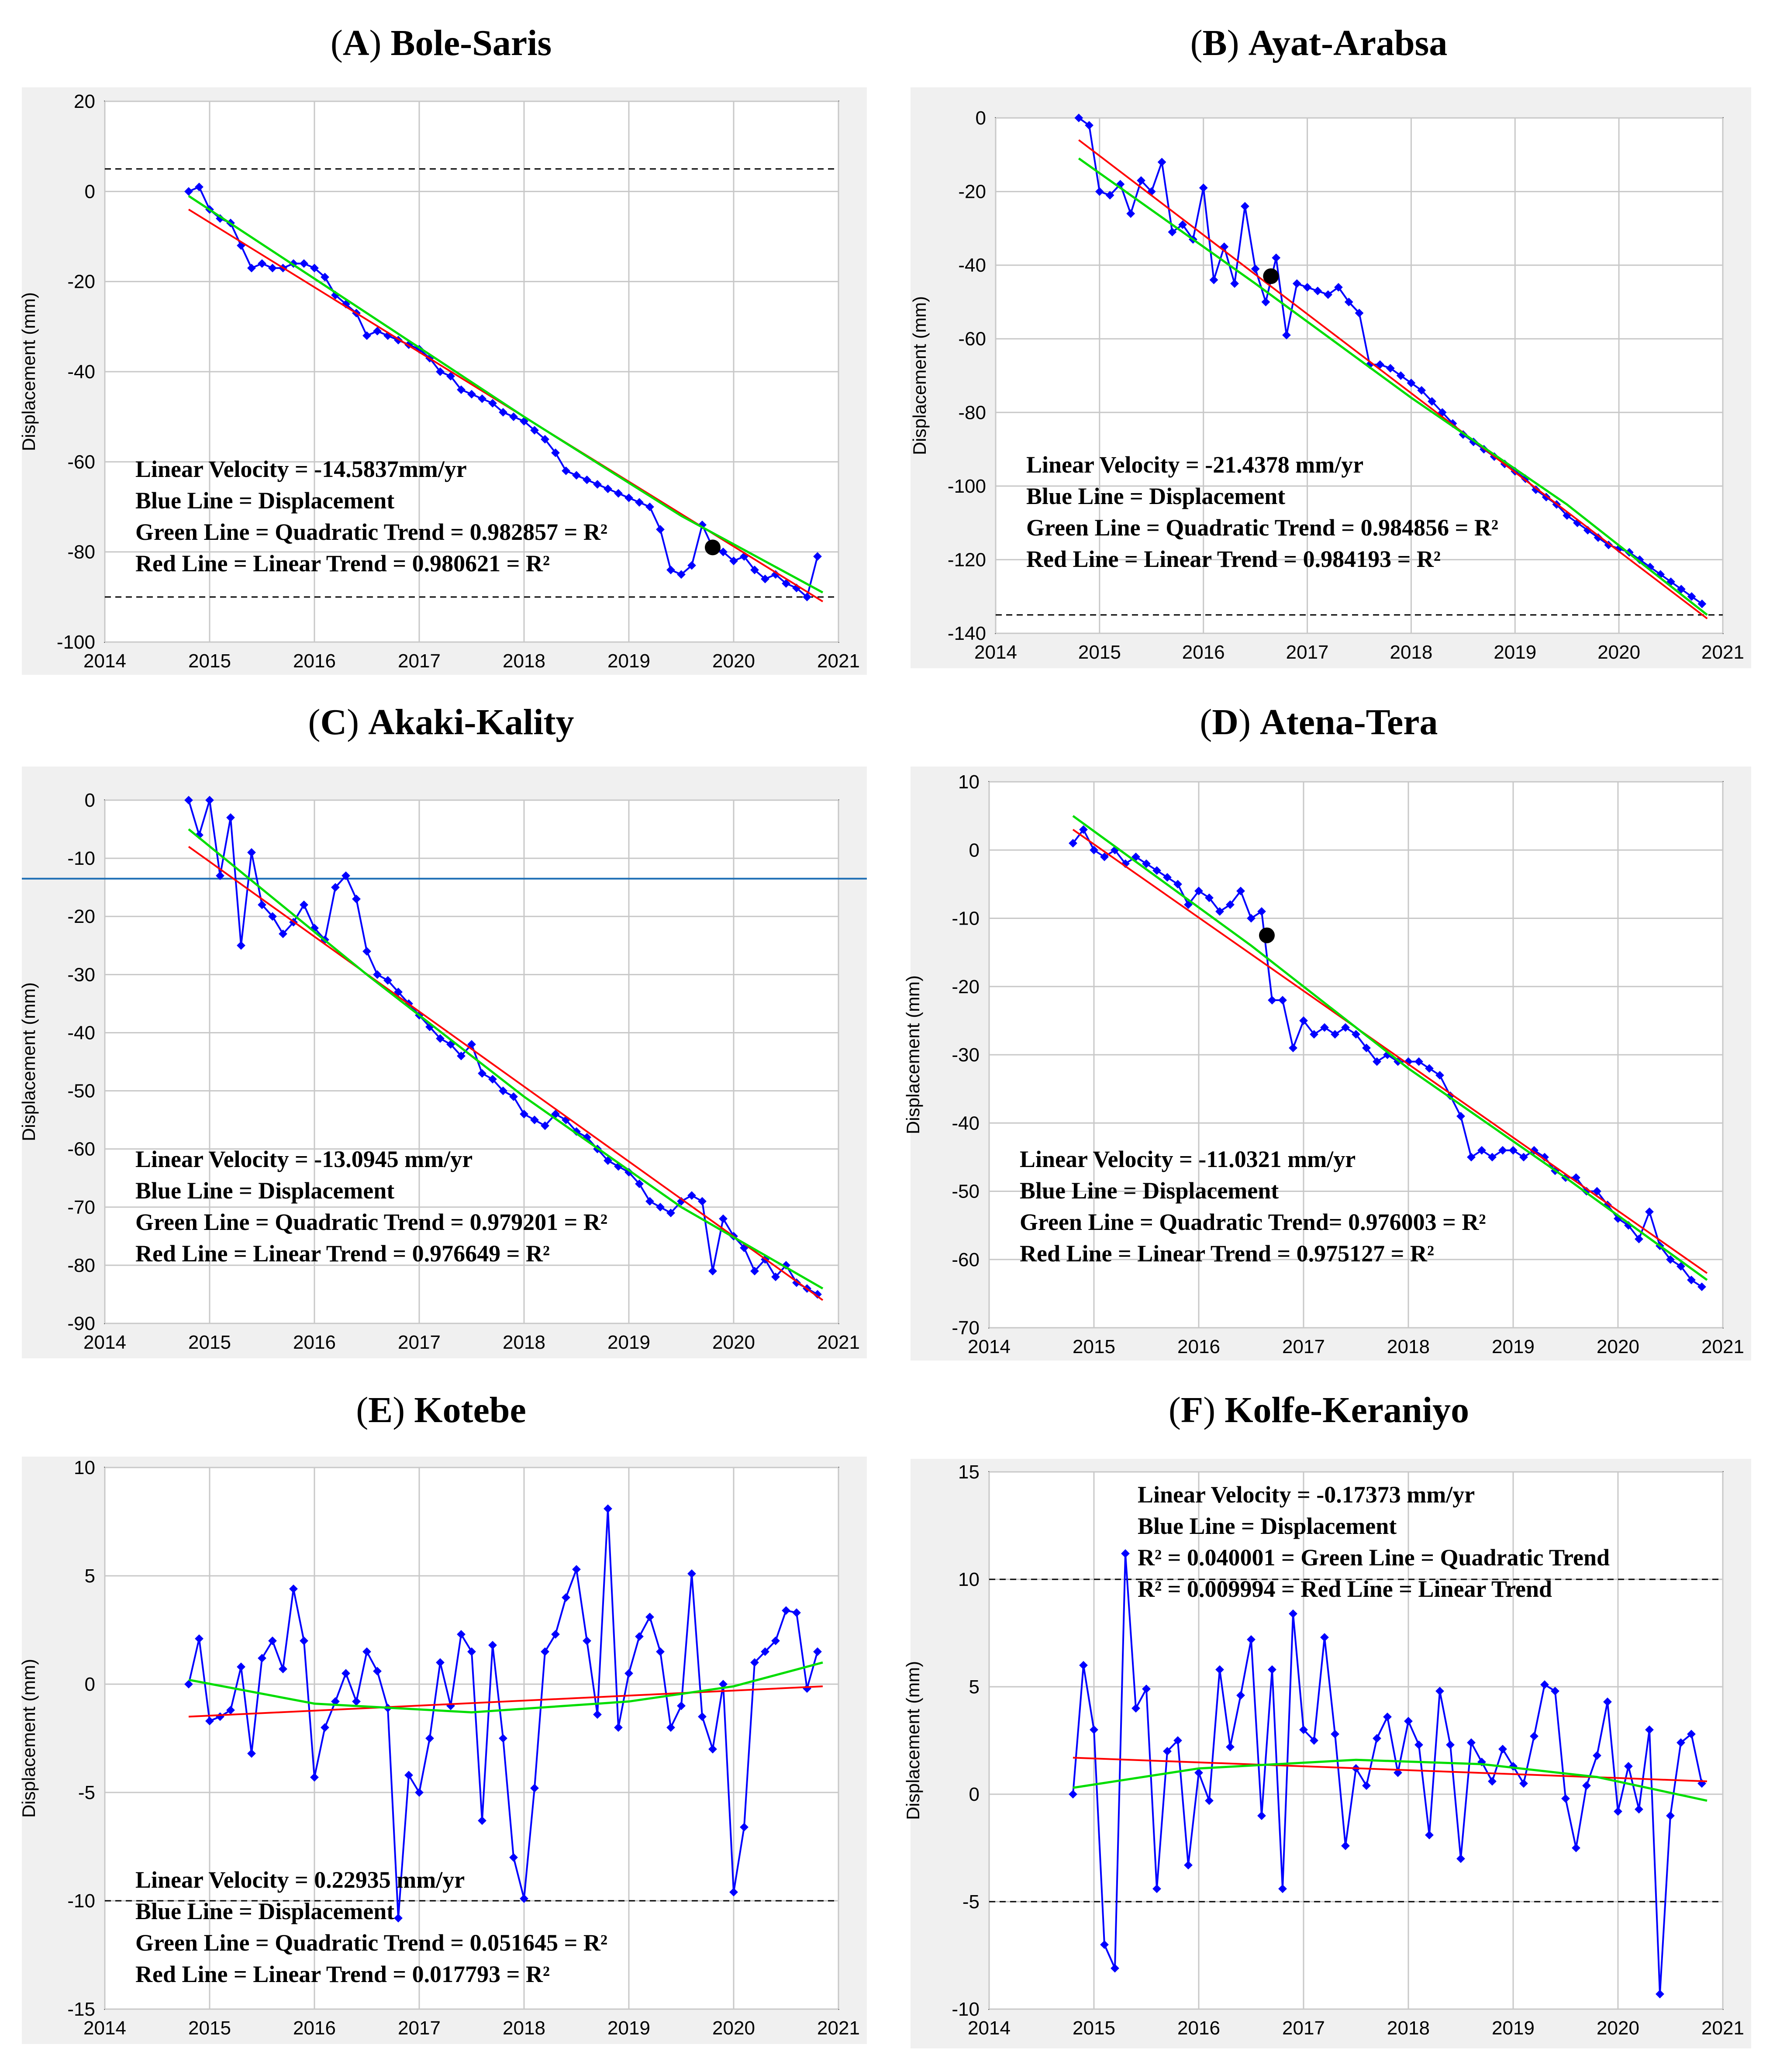 The width and height of the screenshot is (1773, 2072). Describe the element at coordinates (86, 1792) in the screenshot. I see `y-tick-label: -5` at that location.